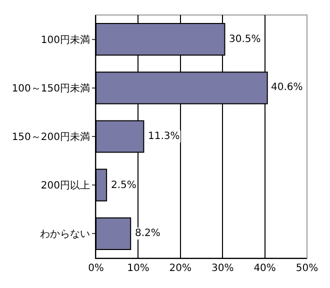  I want to click on x-tick-label: 0%, so click(96, 268).